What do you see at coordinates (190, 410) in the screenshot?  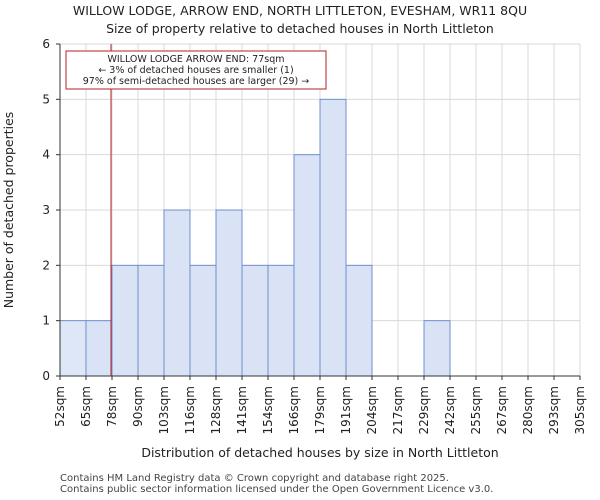 I see `x-tick-label: 116sqm` at bounding box center [190, 410].